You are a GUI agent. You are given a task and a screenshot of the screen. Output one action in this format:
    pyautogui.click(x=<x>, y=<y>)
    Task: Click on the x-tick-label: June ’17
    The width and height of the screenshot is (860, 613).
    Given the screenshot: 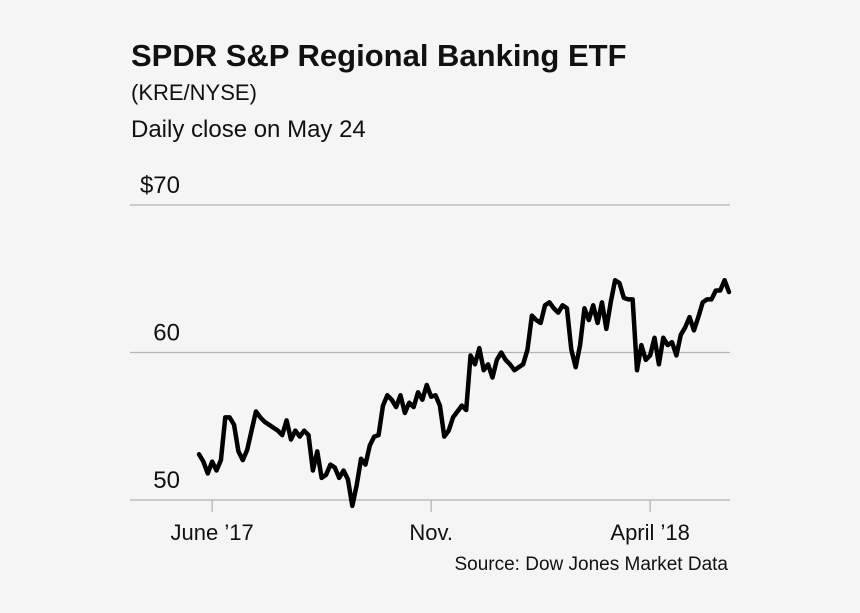 What is the action you would take?
    pyautogui.click(x=212, y=532)
    